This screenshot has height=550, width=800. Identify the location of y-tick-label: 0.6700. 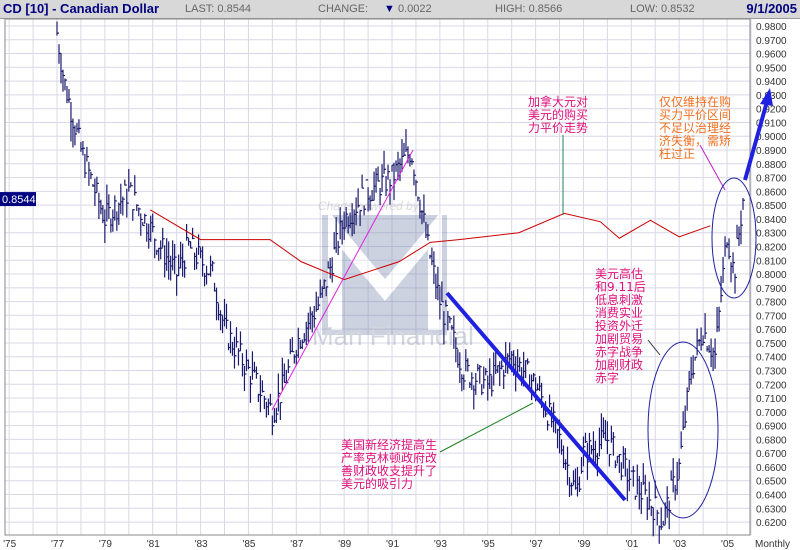
(771, 454).